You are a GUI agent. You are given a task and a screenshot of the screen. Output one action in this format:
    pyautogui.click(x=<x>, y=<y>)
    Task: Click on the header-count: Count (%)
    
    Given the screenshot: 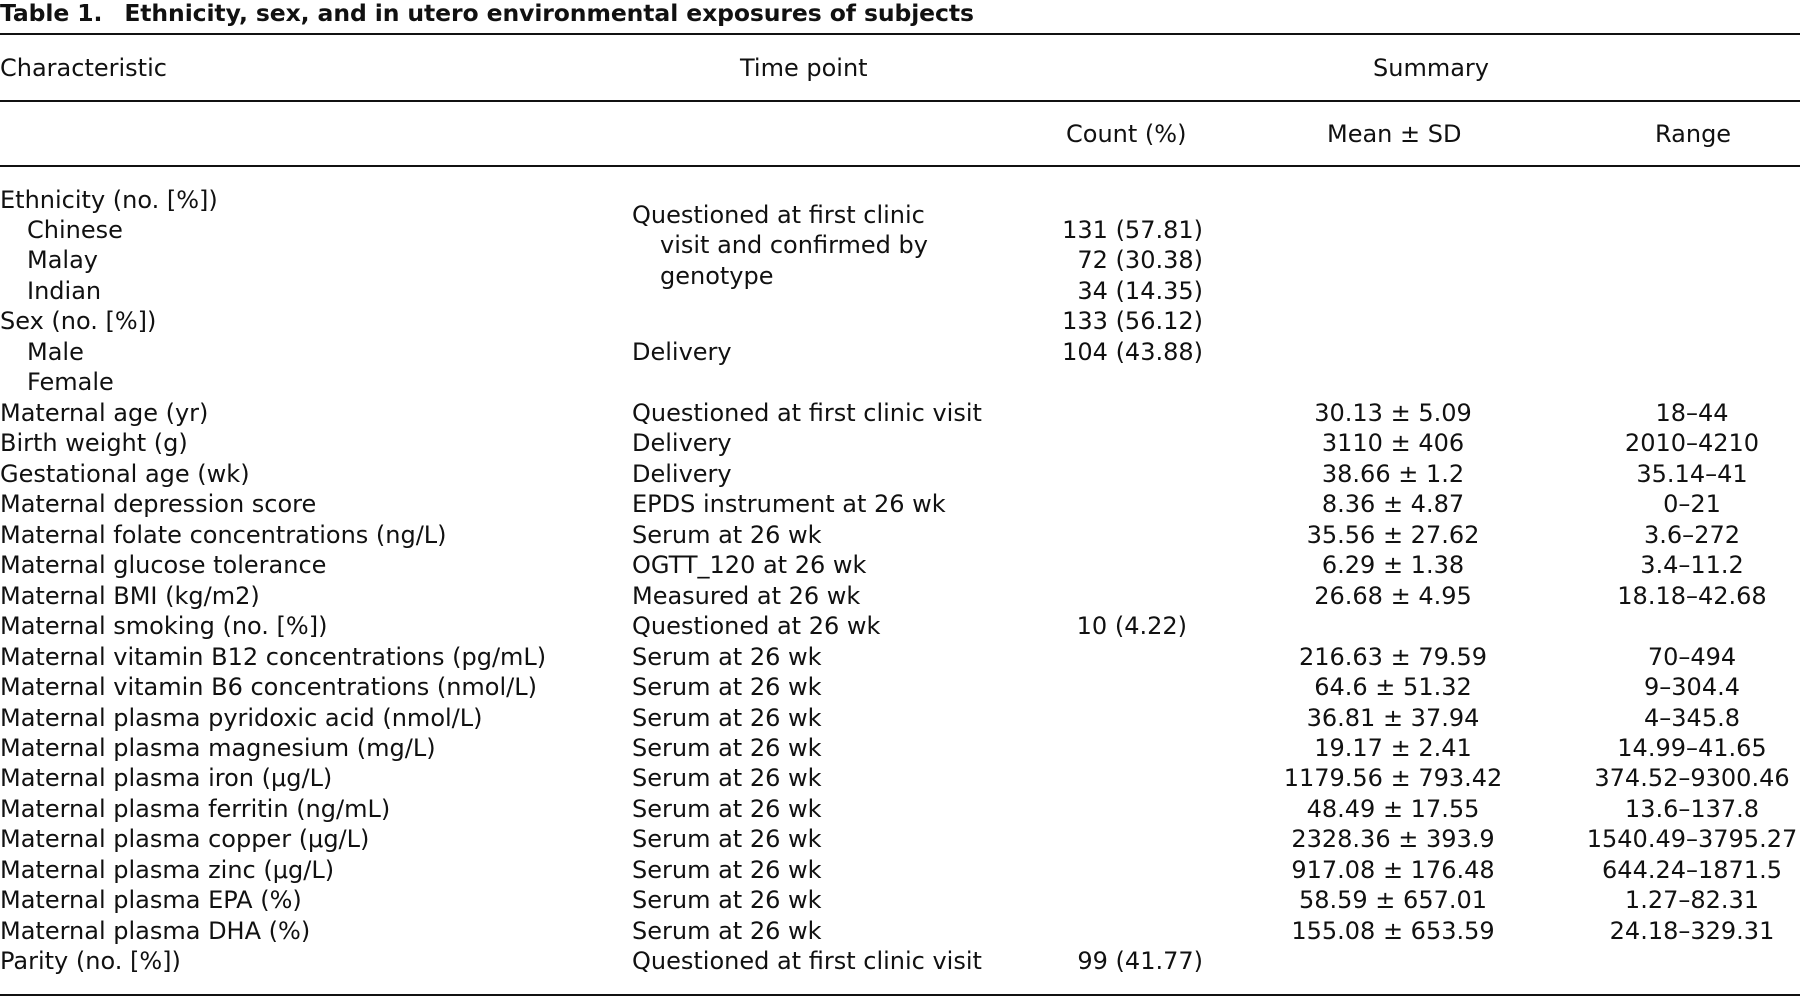 What is the action you would take?
    pyautogui.click(x=1126, y=134)
    